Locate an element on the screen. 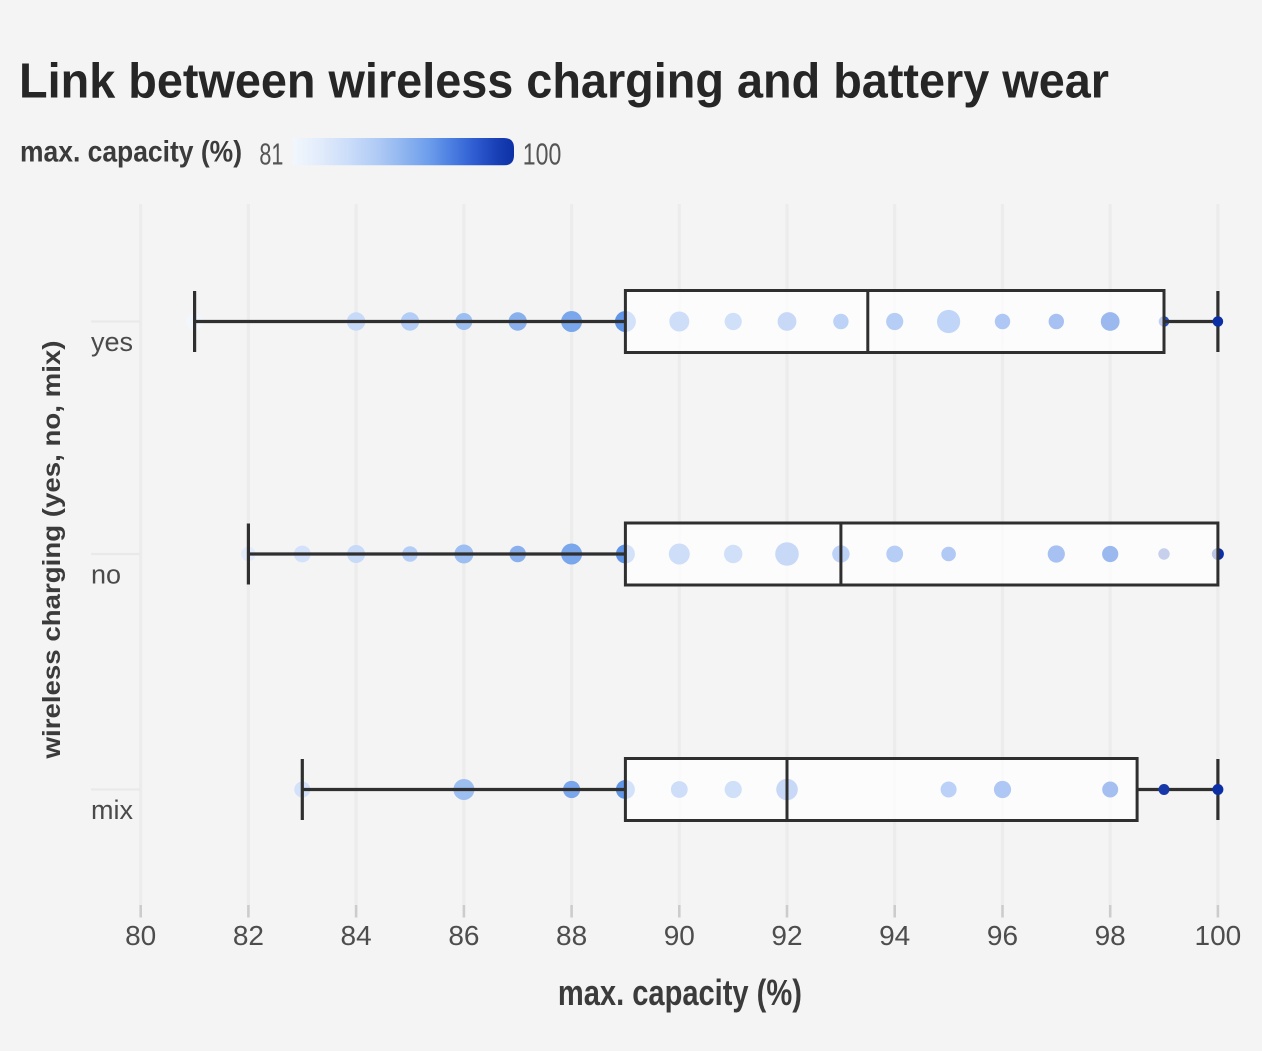  svg-text: 80 is located at coordinates (140, 935).